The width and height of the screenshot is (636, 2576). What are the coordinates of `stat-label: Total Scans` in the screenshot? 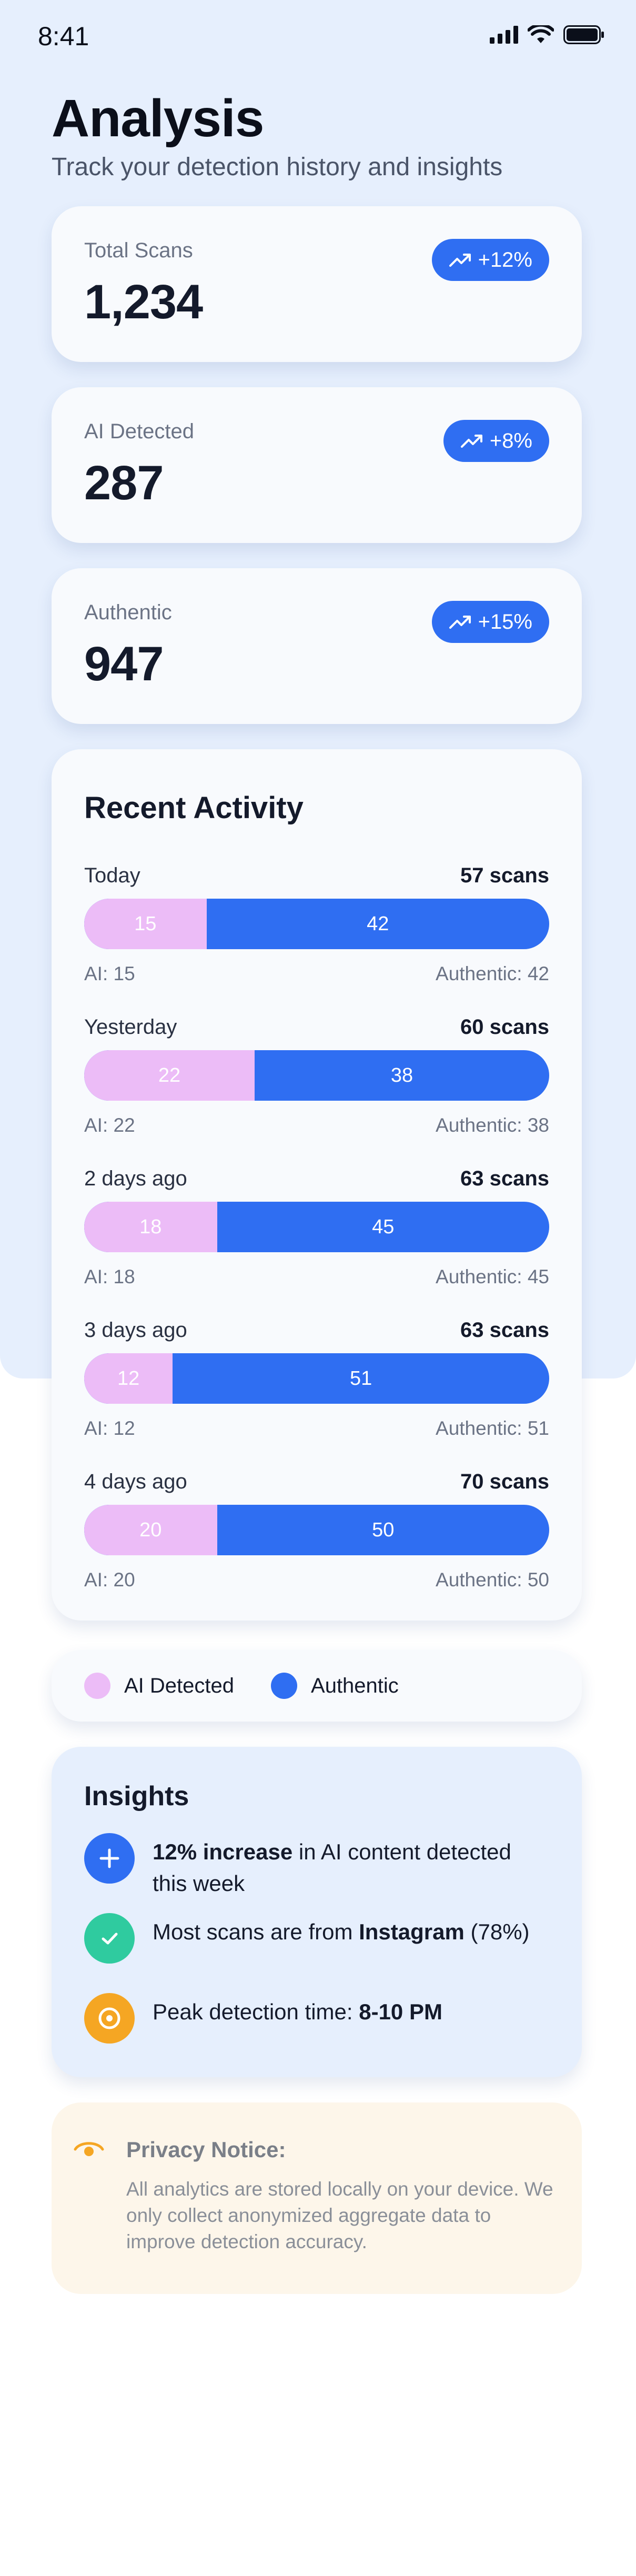 It's located at (138, 250).